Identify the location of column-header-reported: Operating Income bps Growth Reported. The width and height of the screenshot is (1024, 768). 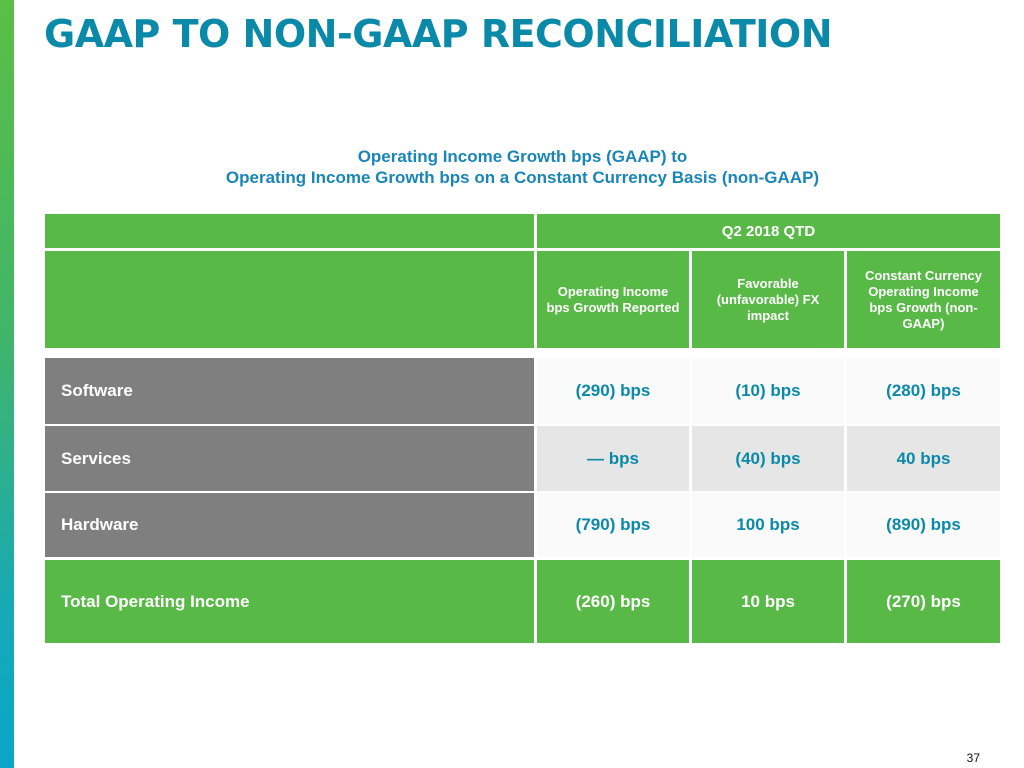
(613, 299).